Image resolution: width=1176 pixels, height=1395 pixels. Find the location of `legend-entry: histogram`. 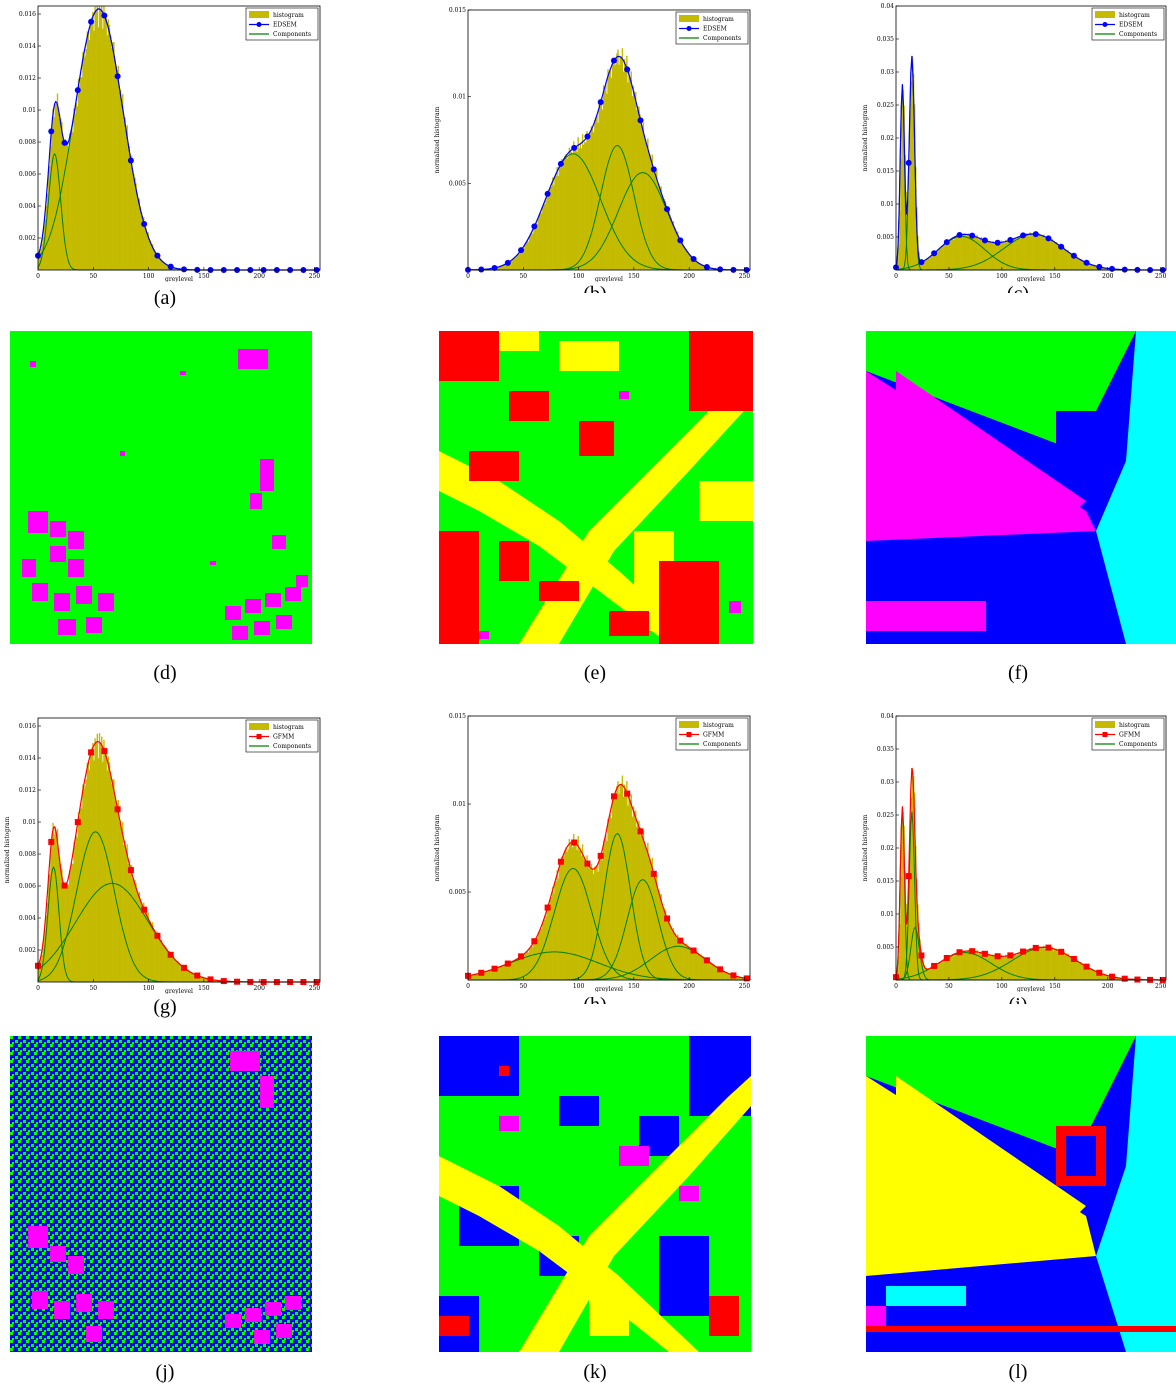

legend-entry: histogram is located at coordinates (288, 15).